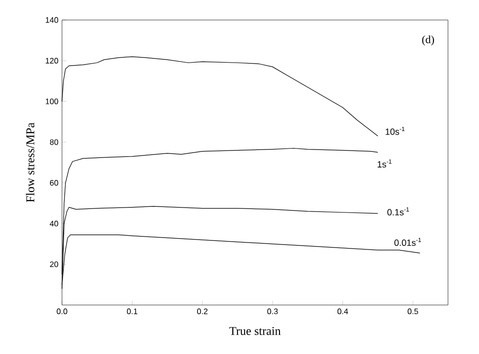 This screenshot has width=479, height=354. I want to click on x-axis-title: True strain, so click(255, 331).